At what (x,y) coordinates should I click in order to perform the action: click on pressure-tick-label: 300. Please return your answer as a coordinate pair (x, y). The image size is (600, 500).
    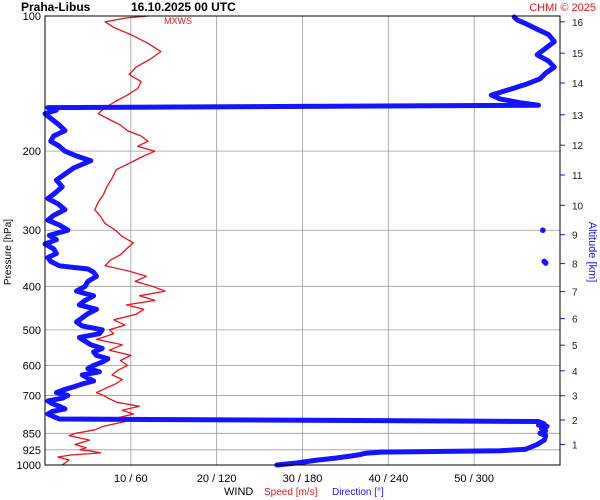
    Looking at the image, I should click on (32, 231).